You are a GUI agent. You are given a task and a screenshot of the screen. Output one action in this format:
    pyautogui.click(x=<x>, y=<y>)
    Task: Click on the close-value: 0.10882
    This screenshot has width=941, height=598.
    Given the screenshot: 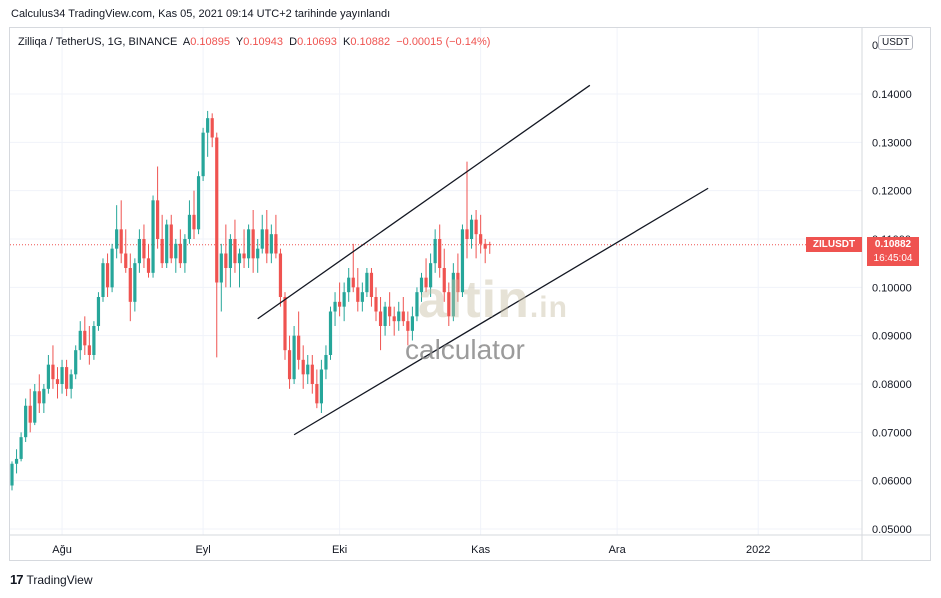 What is the action you would take?
    pyautogui.click(x=370, y=42)
    